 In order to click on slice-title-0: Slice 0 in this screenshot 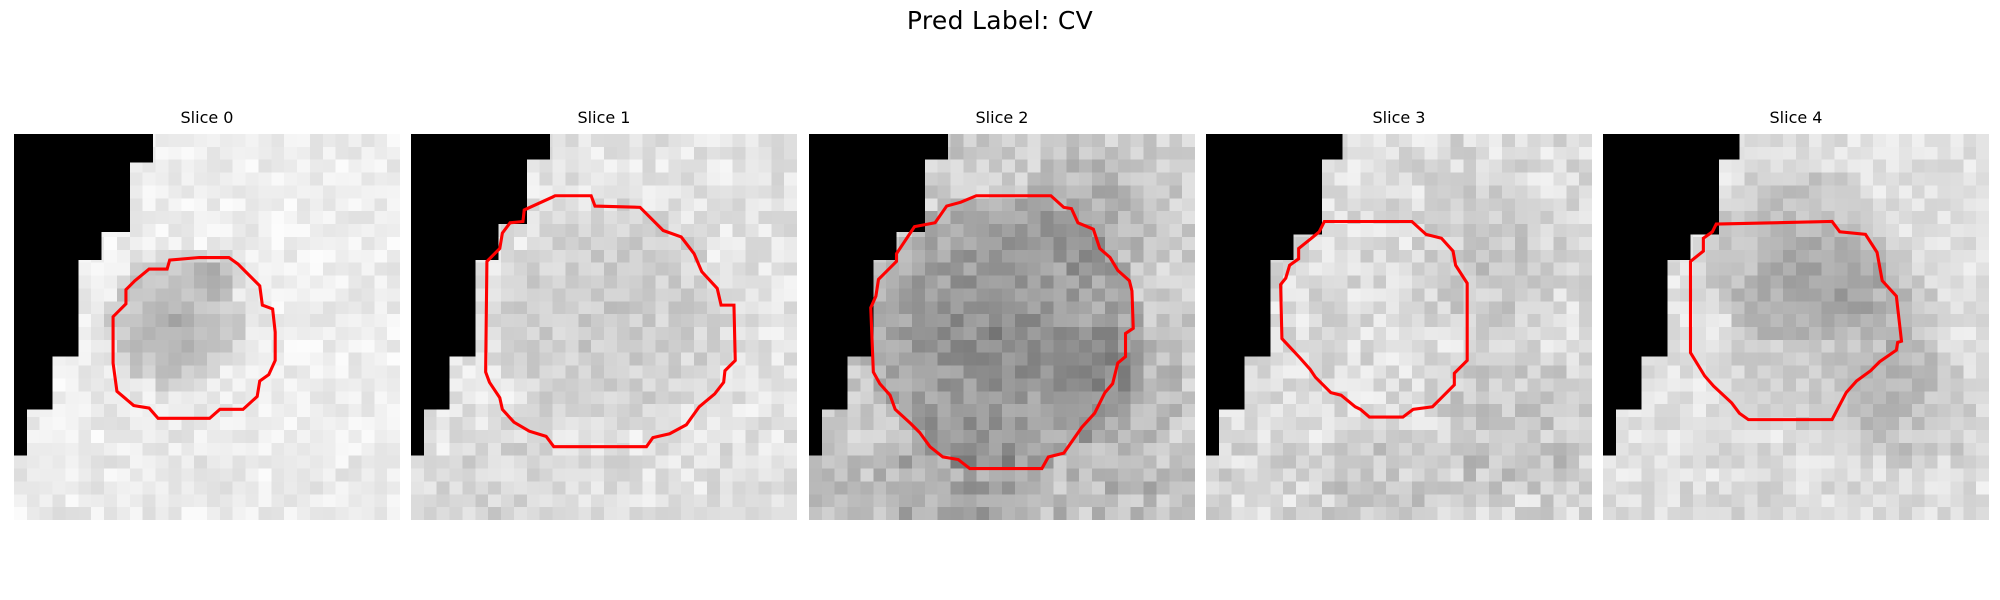, I will do `click(207, 117)`.